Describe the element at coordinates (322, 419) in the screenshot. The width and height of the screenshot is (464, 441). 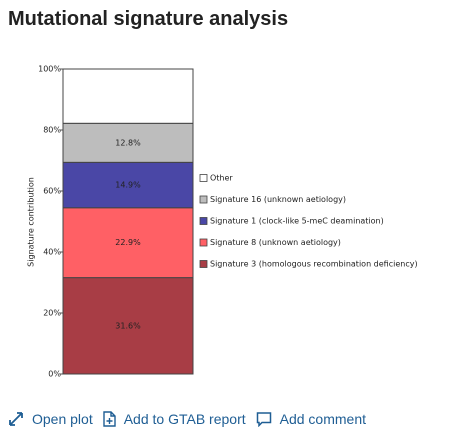
I see `action-label: Add comment` at that location.